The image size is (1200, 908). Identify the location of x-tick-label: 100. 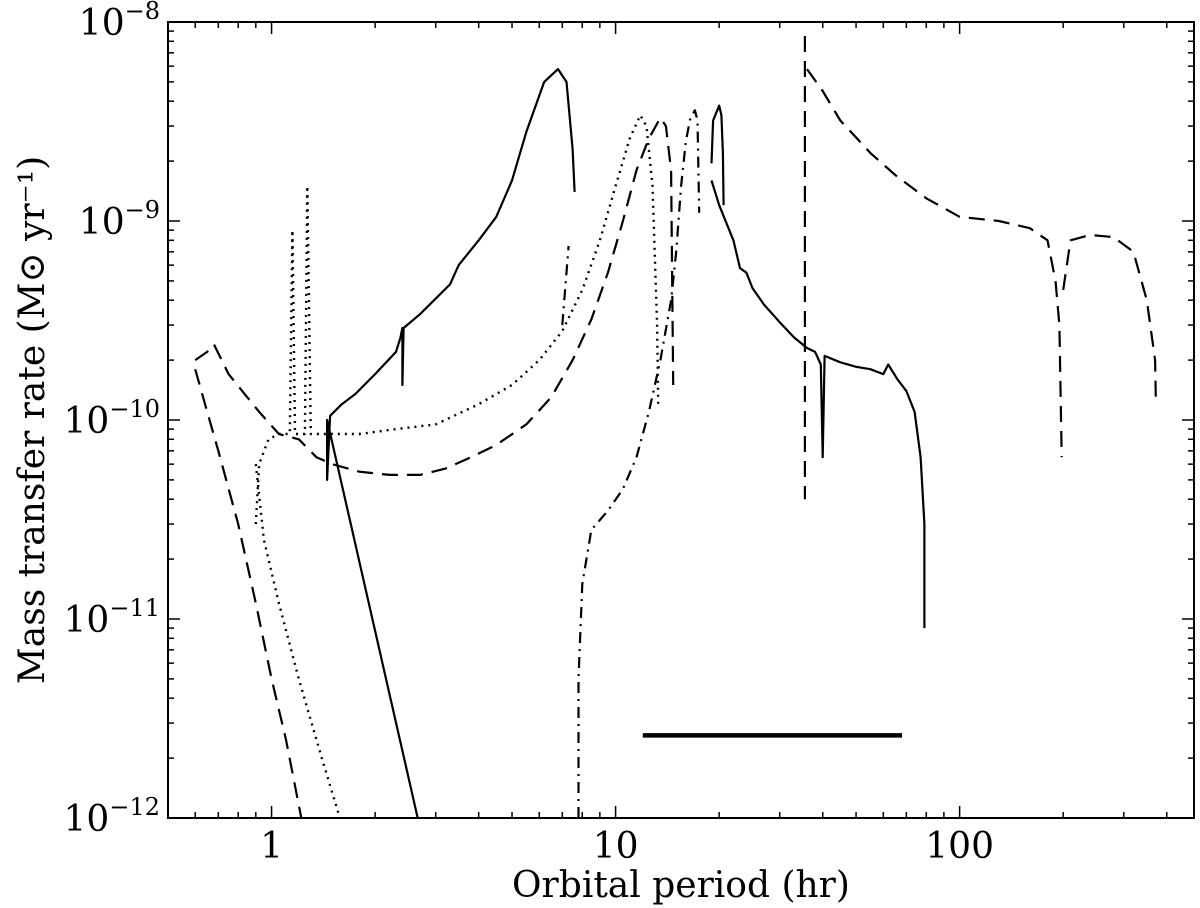
(959, 846).